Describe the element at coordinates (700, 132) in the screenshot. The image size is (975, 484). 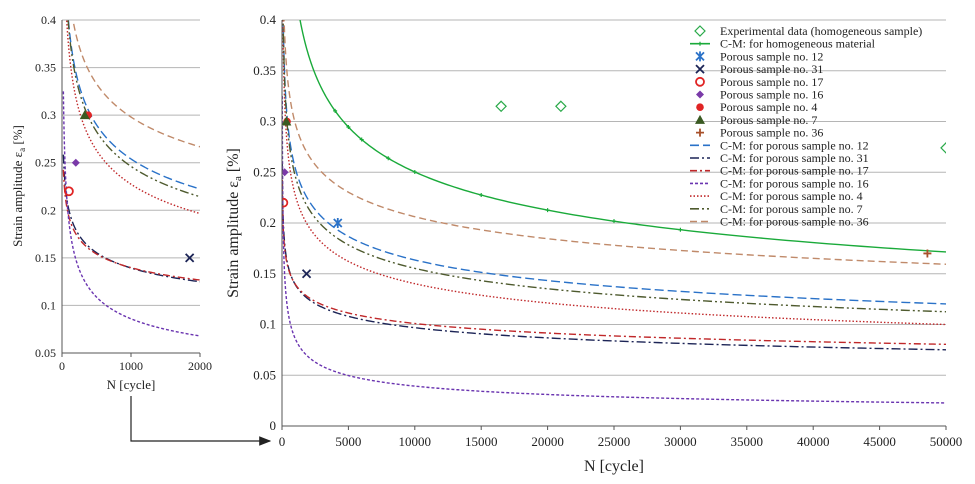
I see `legend-swatch-p36` at that location.